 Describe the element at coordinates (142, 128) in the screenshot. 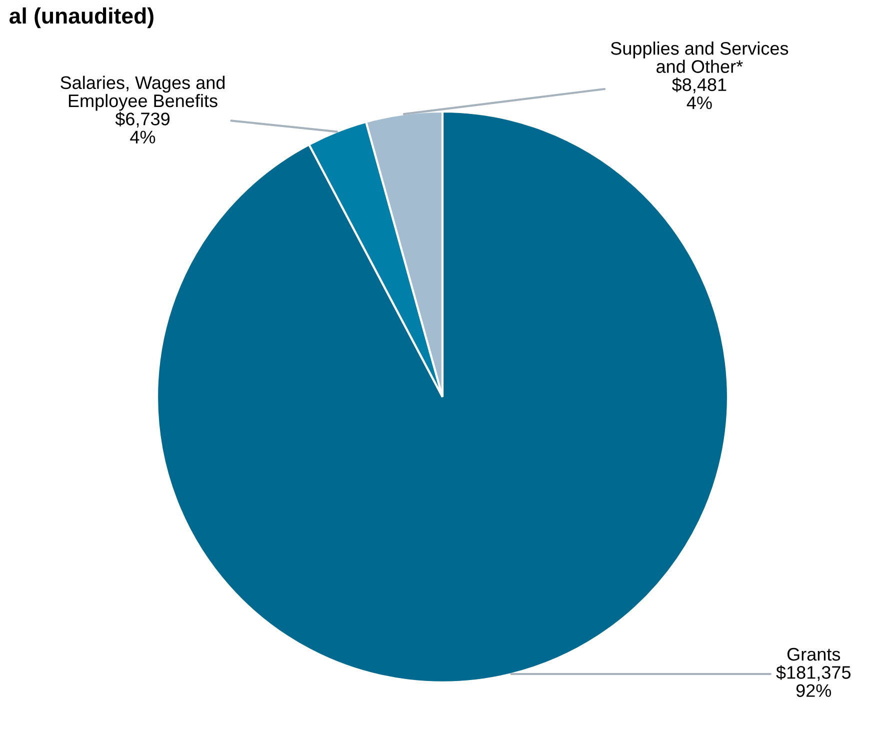

I see `data-label: $6,739 4%` at that location.